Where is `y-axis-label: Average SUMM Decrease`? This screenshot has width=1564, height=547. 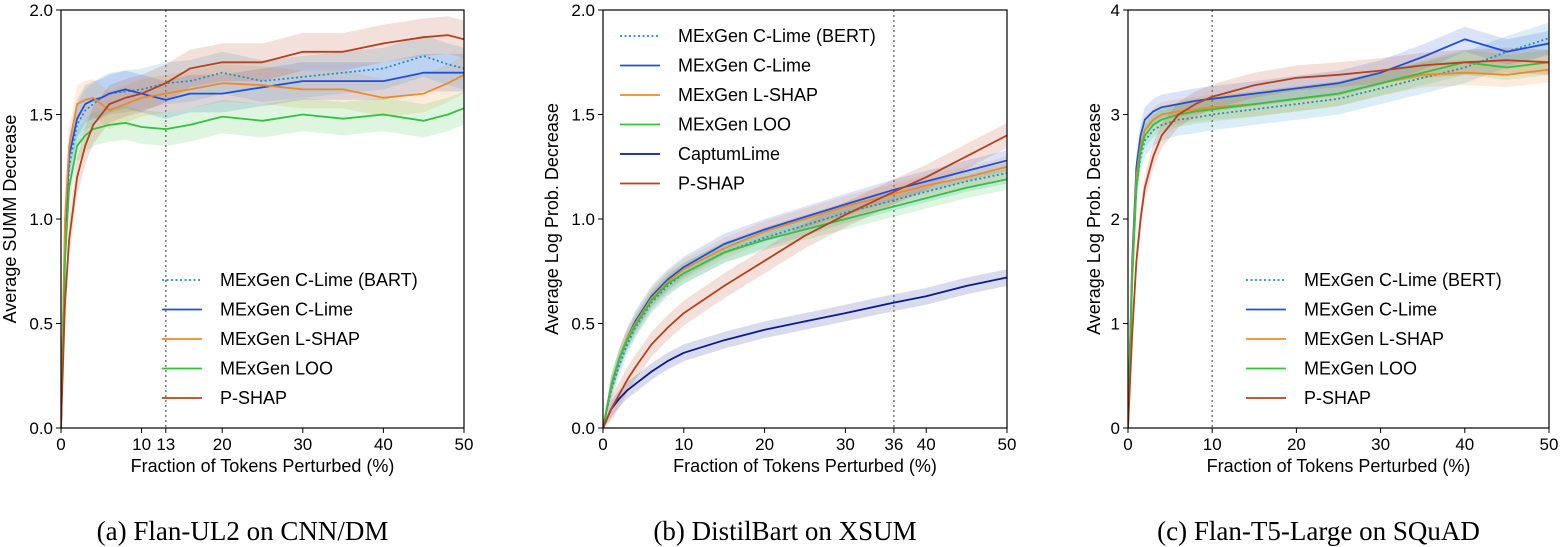
y-axis-label: Average SUMM Decrease is located at coordinates (10, 219).